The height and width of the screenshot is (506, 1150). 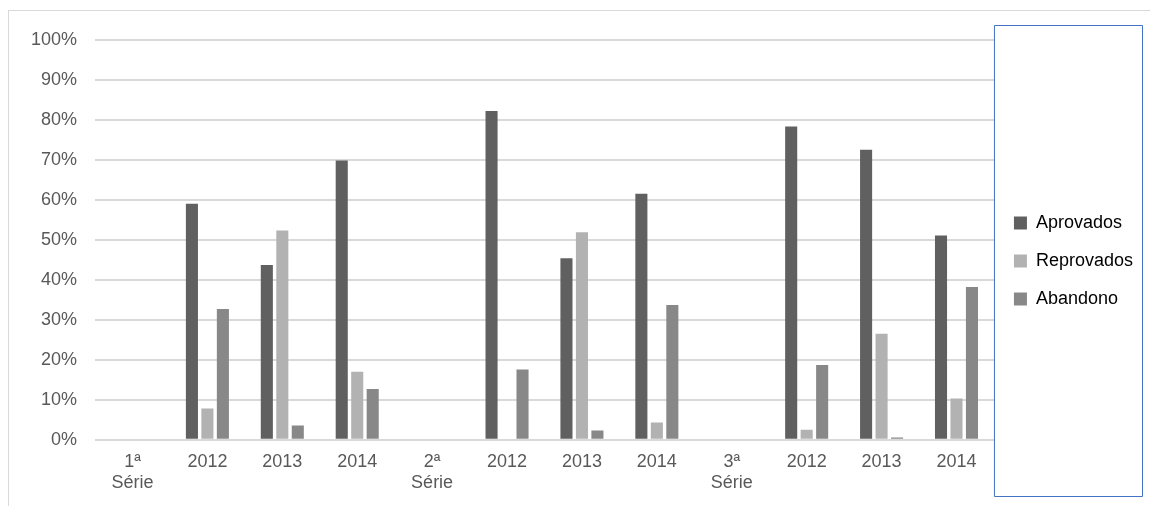 I want to click on legend-label: Abandono, so click(x=1077, y=297).